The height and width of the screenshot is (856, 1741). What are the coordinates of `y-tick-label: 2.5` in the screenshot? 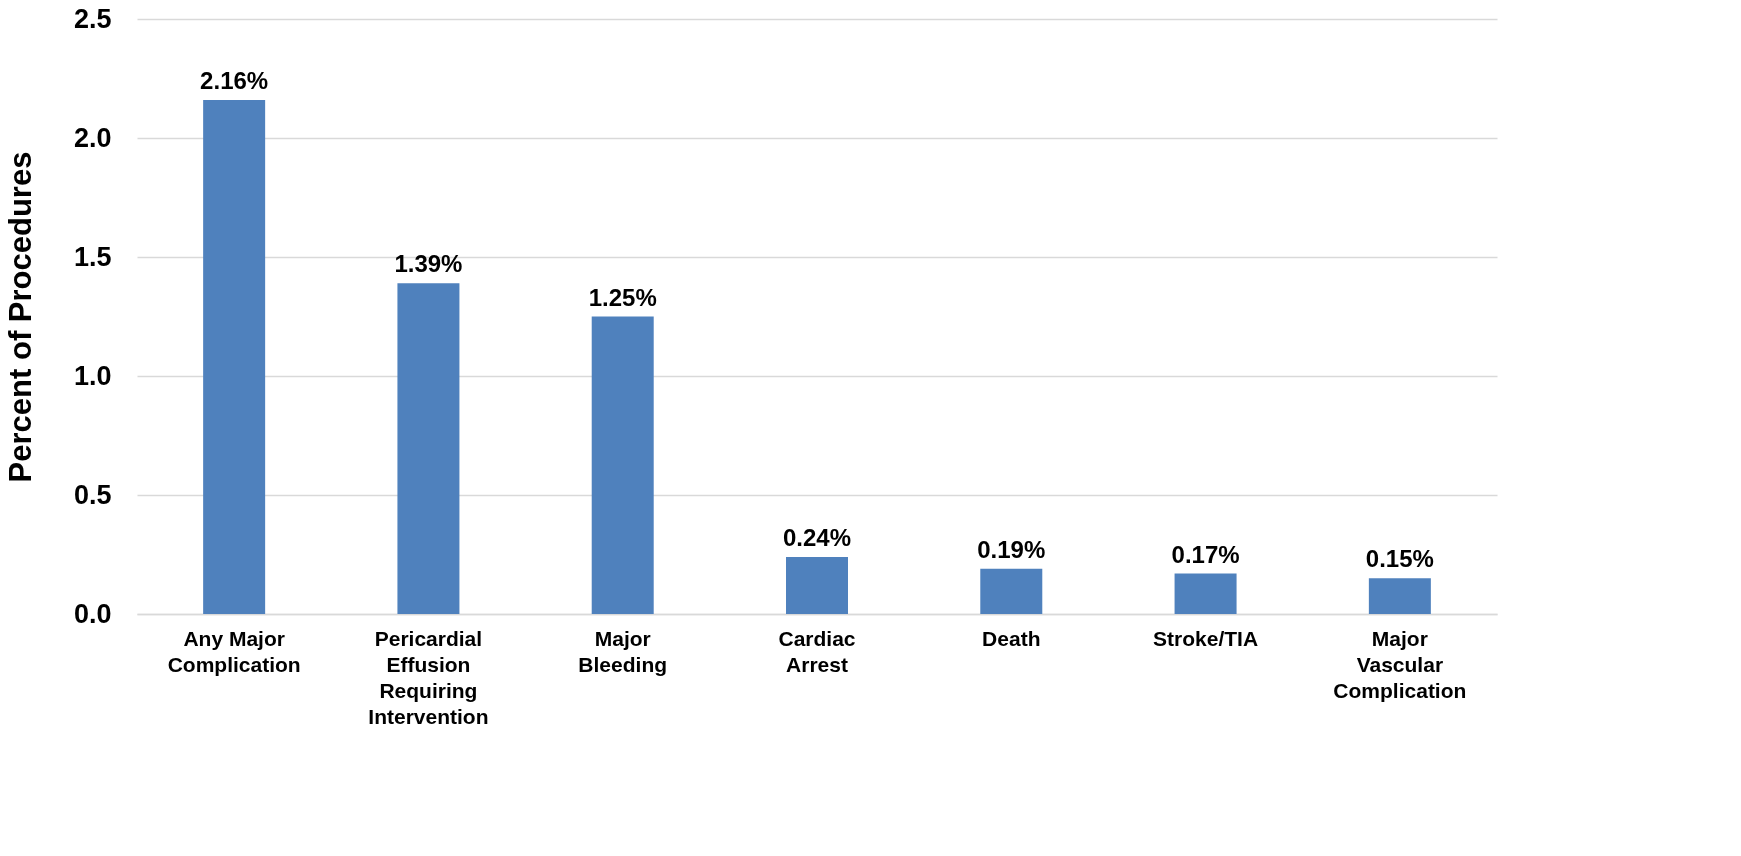 It's located at (92, 18).